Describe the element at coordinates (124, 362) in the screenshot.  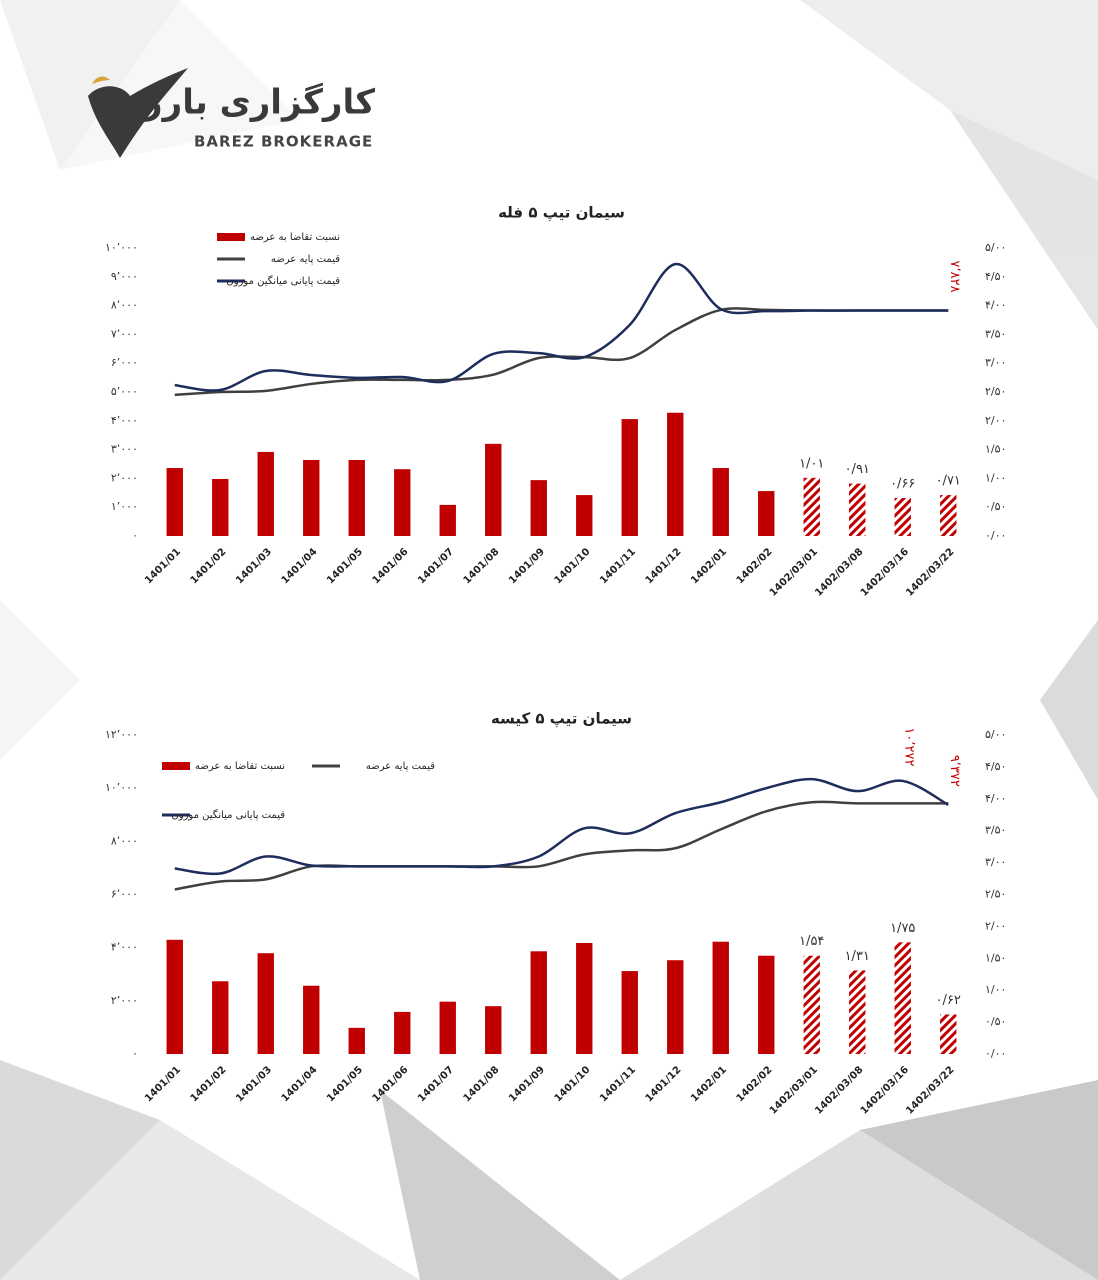
I see `y-tick-label: ۶٬۰۰۰` at that location.